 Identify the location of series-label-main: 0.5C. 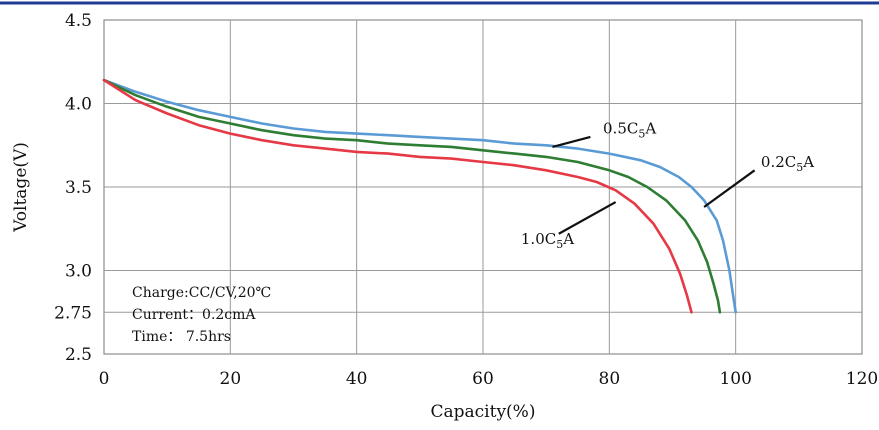
(620, 129).